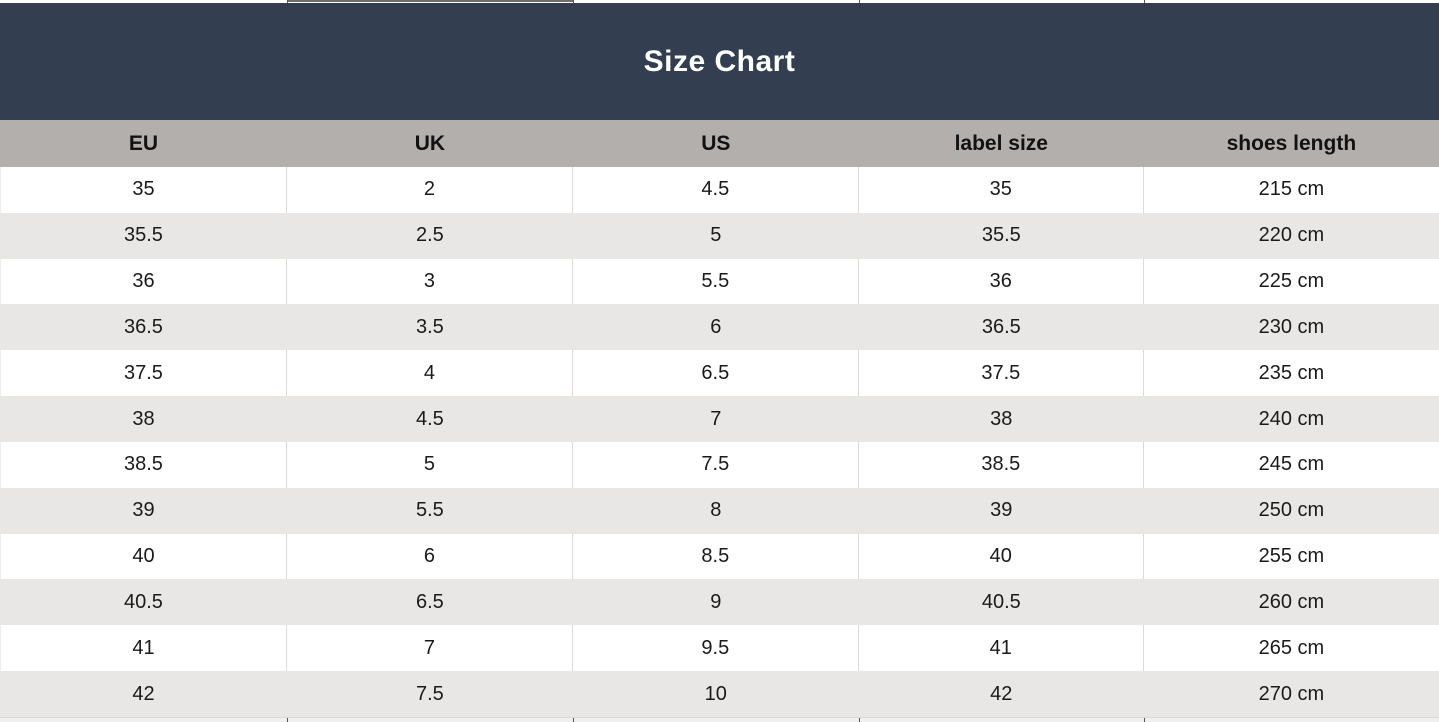 This screenshot has height=722, width=1439. I want to click on table-cell: 245 cm, so click(1291, 464).